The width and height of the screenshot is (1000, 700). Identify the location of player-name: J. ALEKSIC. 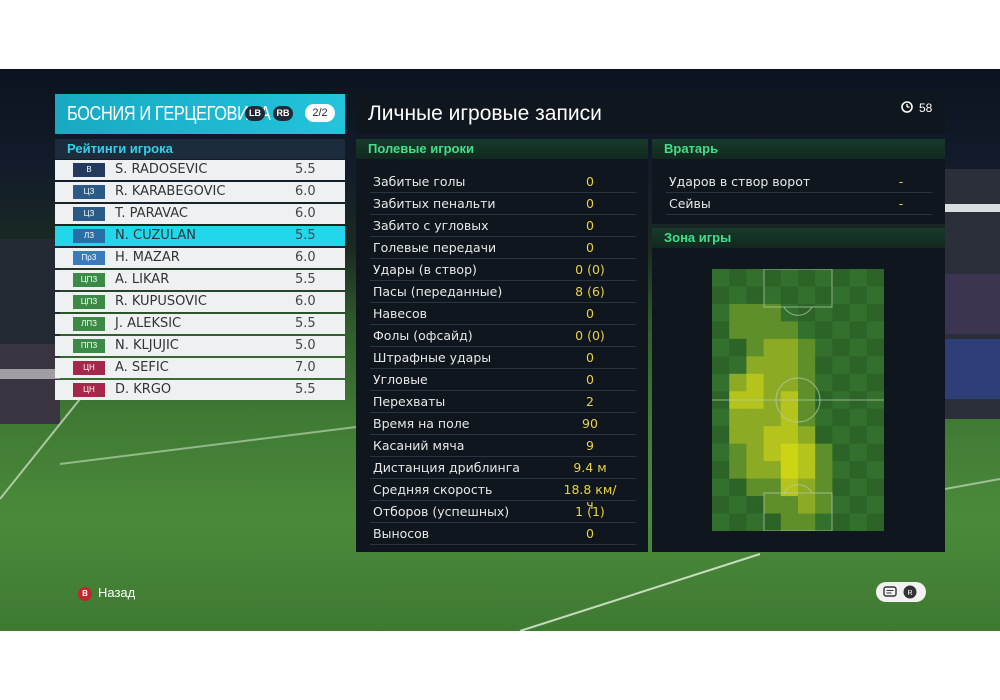
(148, 323).